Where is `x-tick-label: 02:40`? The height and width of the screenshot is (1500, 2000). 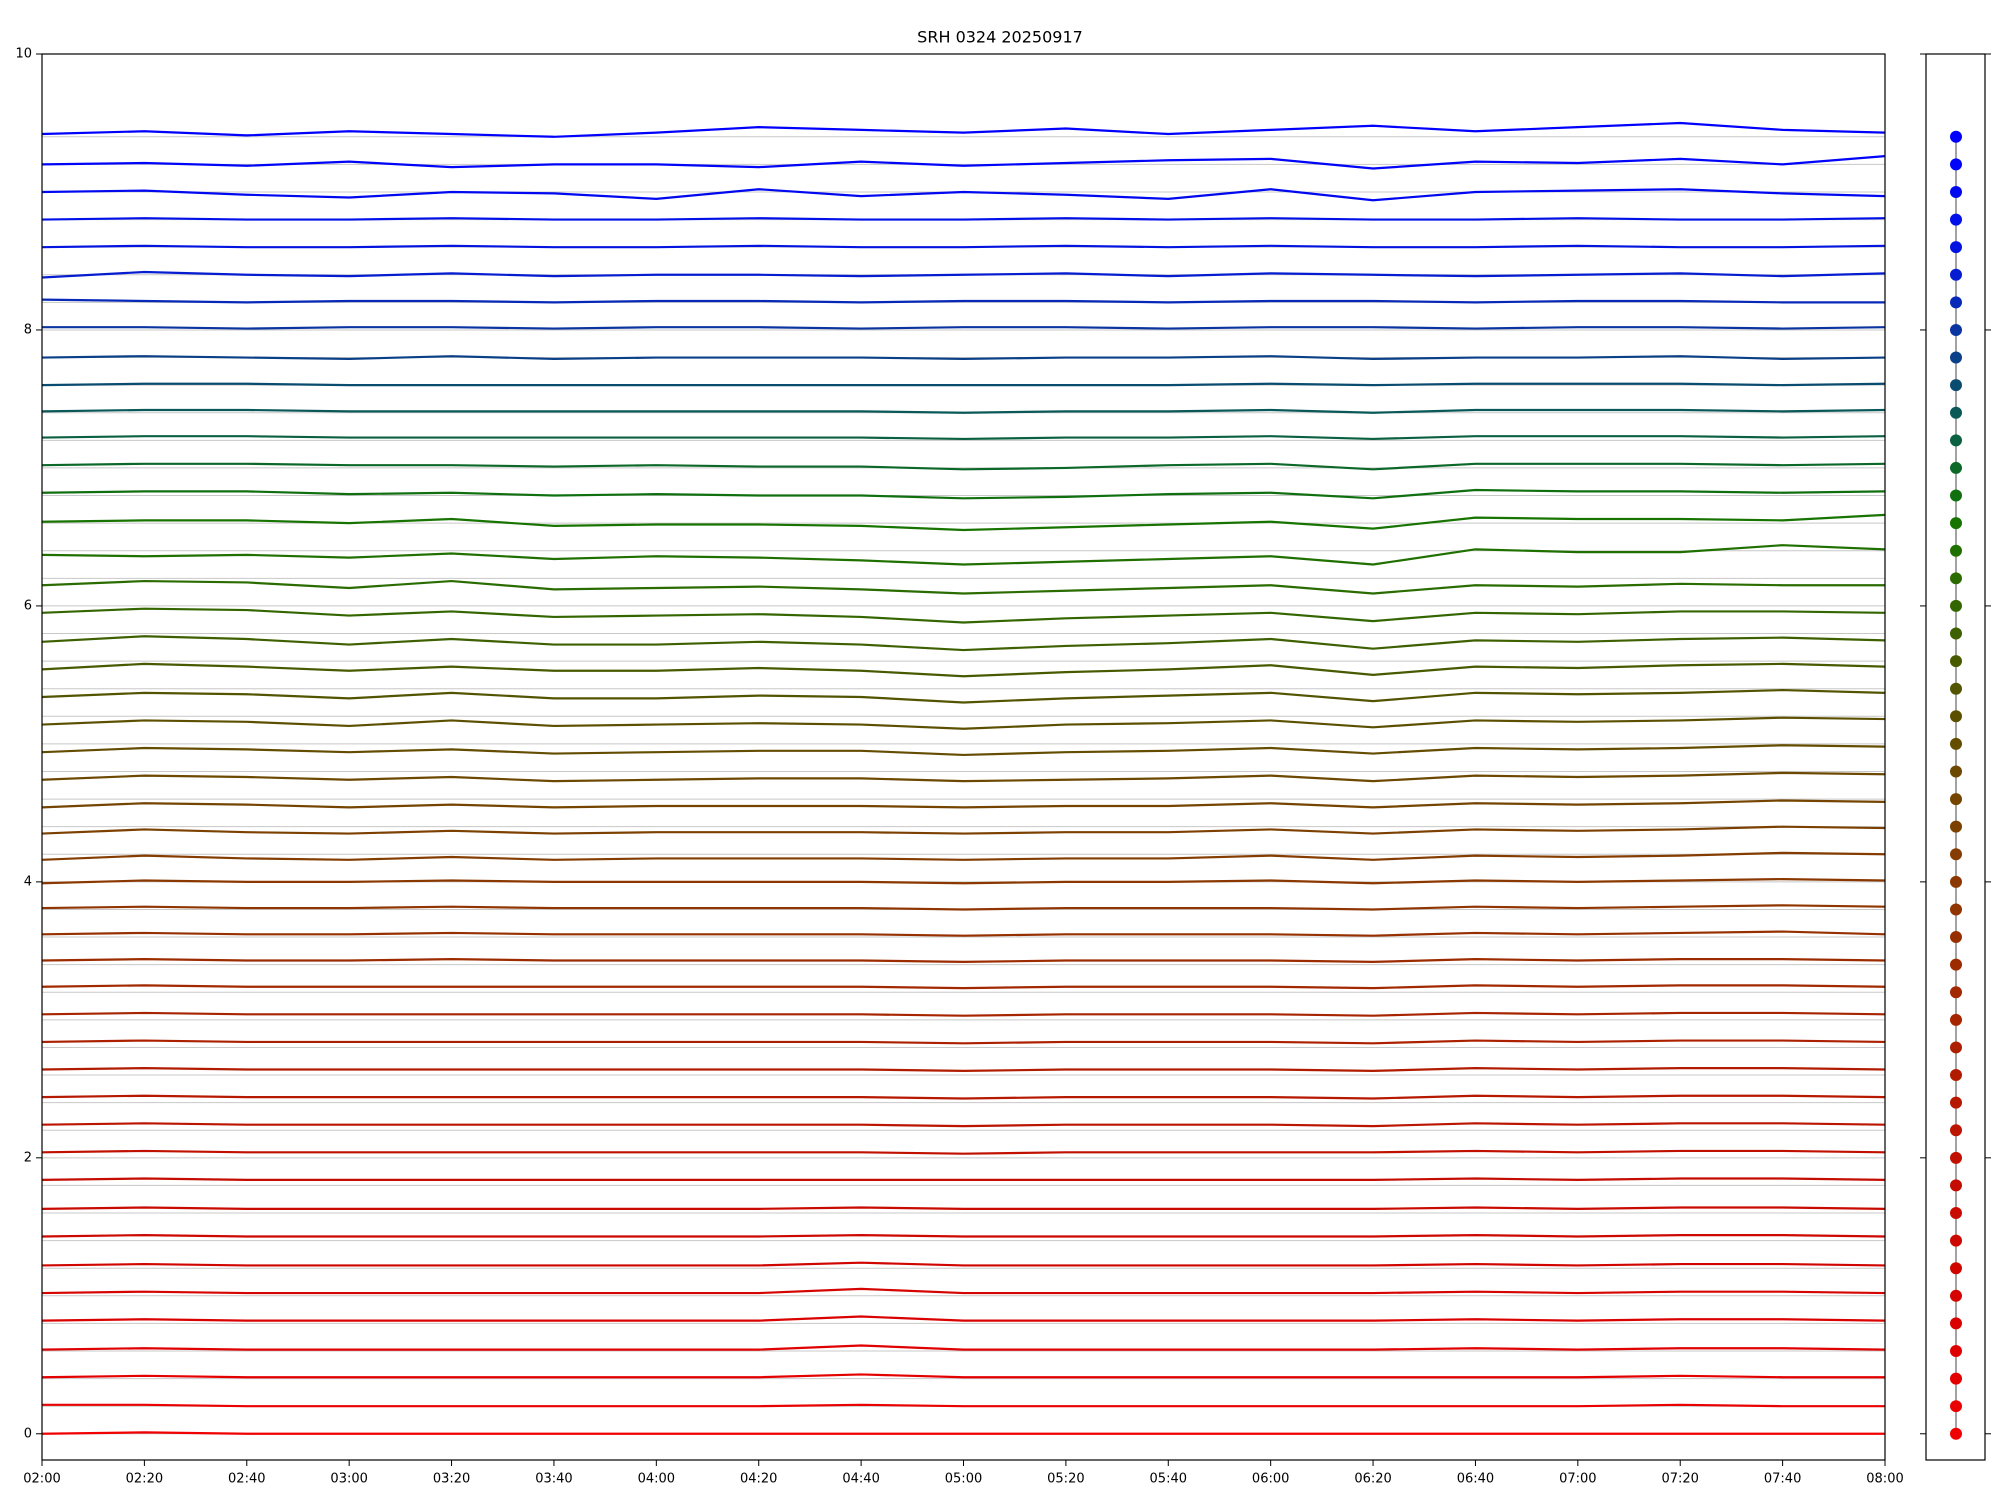 x-tick-label: 02:40 is located at coordinates (246, 1479).